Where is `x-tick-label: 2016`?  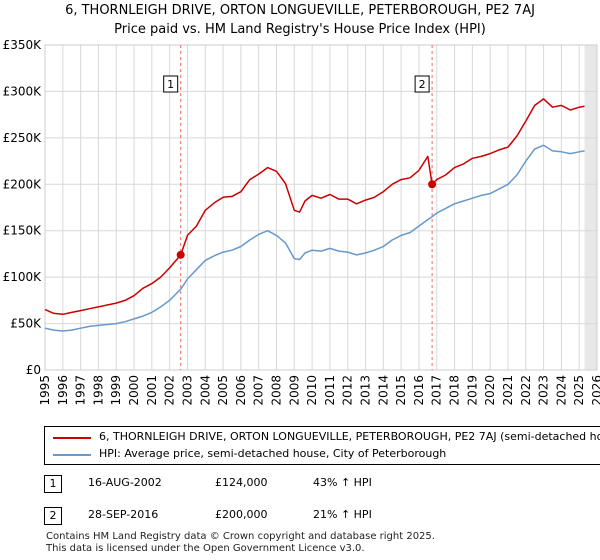 x-tick-label: 2016 is located at coordinates (419, 390).